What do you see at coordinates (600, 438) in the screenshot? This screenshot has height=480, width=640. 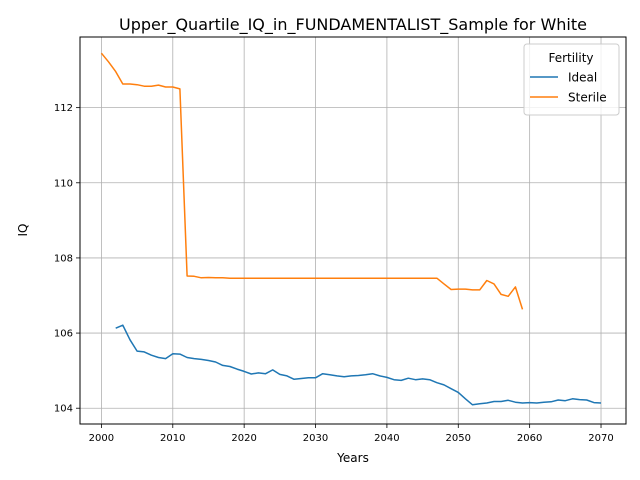 I see `x-tick-label: 2070` at bounding box center [600, 438].